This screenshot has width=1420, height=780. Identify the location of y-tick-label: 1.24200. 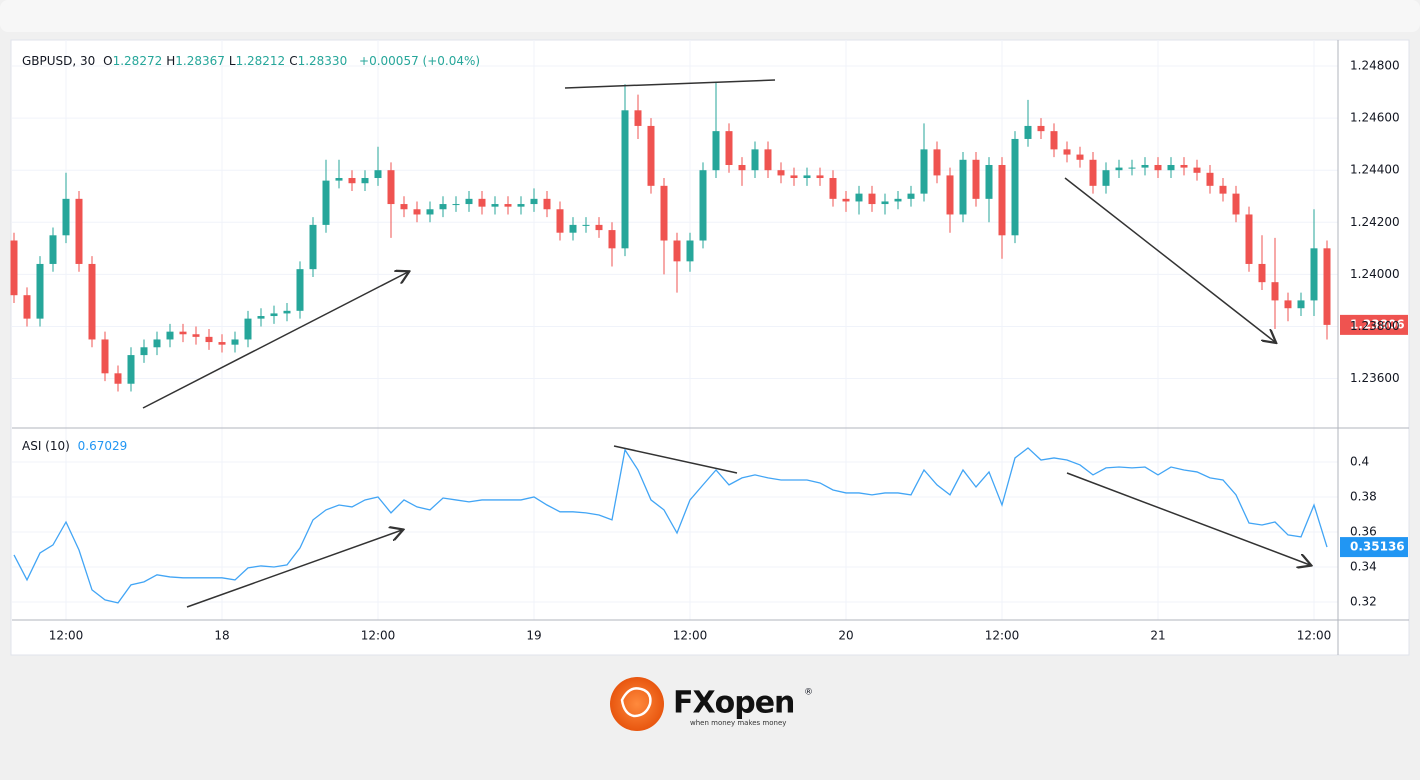
(1375, 222).